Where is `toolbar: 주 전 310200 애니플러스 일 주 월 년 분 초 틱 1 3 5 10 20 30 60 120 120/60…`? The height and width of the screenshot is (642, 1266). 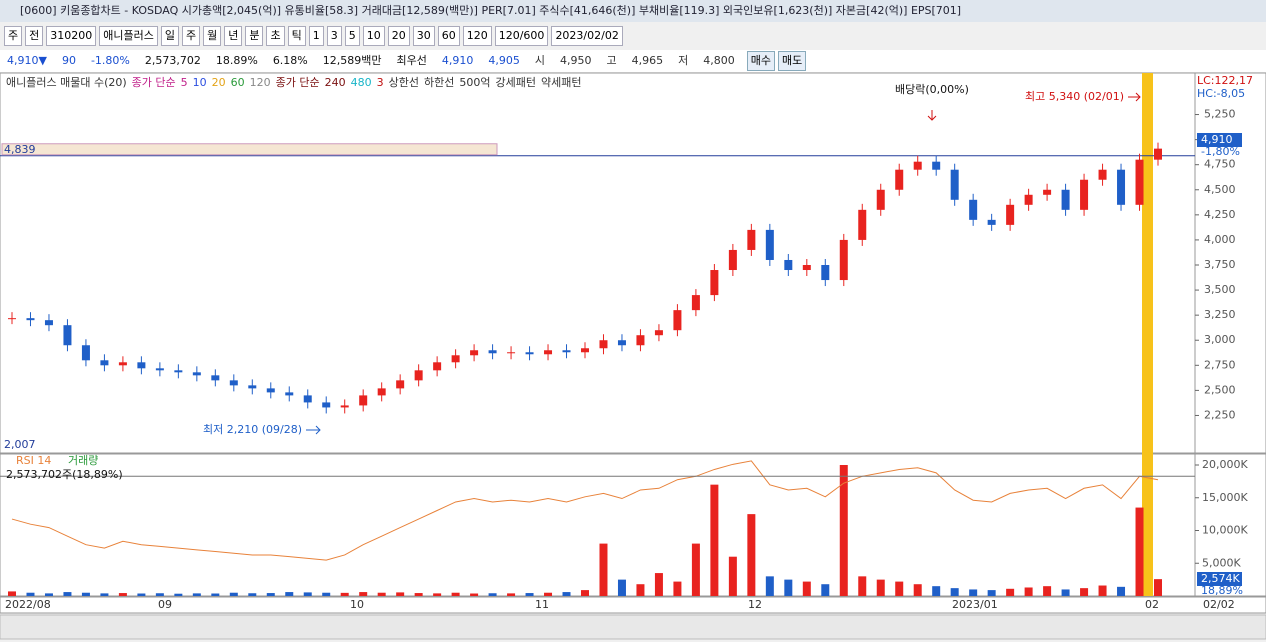
toolbar: 주 전 310200 애니플러스 일 주 월 년 분 초 틱 1 3 5 10 20 30 60 120 120/60… is located at coordinates (633, 36).